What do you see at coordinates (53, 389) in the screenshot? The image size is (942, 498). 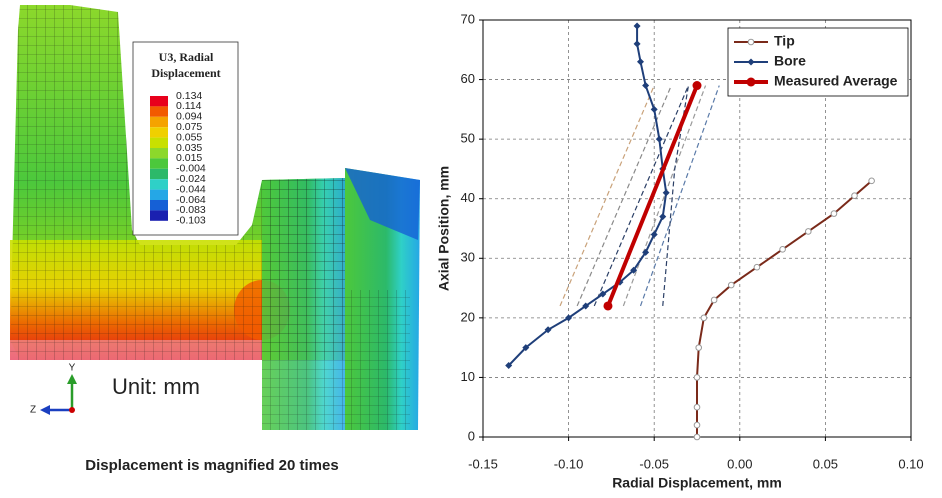 I see `axis-triad: Y Z` at bounding box center [53, 389].